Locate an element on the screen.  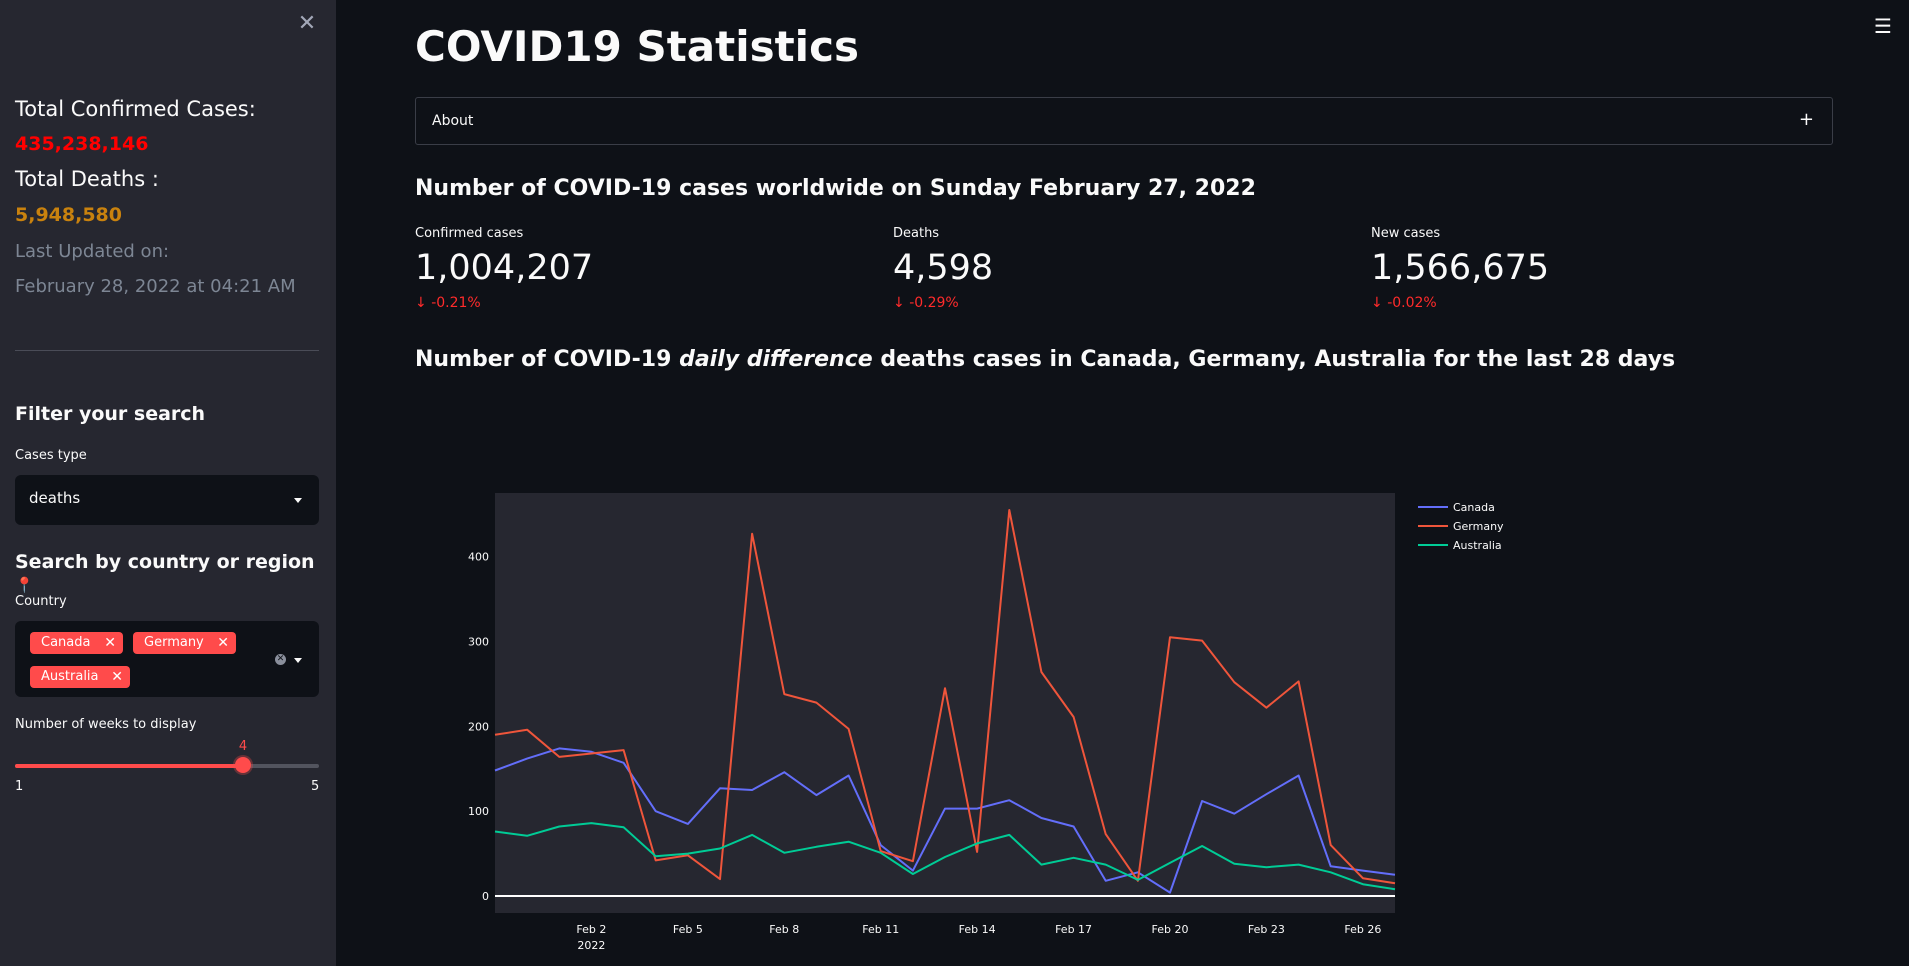
y-tick-label: 400 is located at coordinates (478, 557).